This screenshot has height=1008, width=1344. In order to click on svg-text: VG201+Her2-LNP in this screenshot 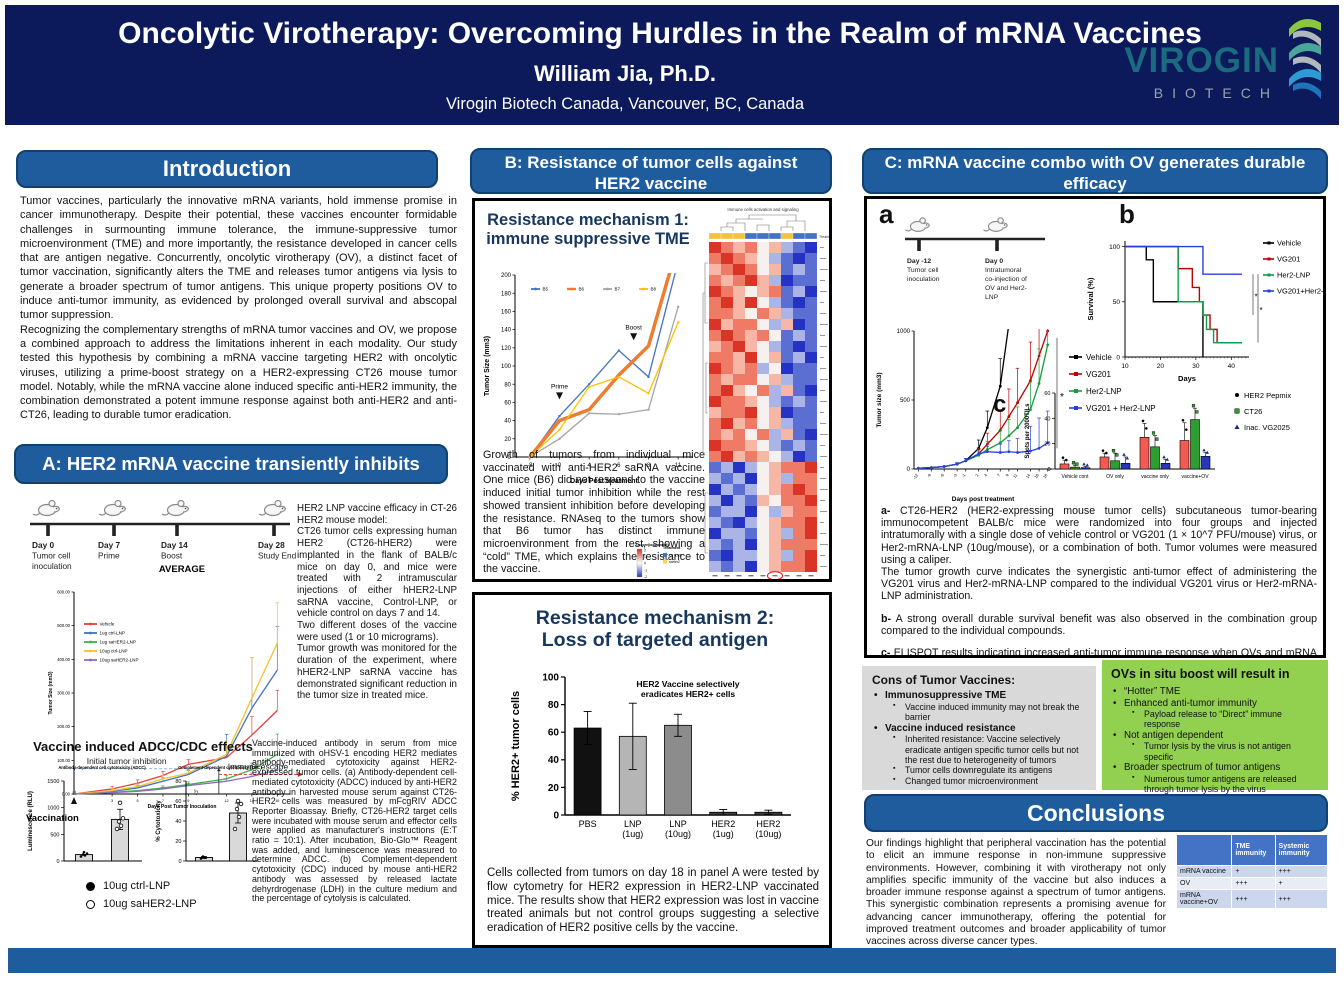, I will do `click(1301, 291)`.